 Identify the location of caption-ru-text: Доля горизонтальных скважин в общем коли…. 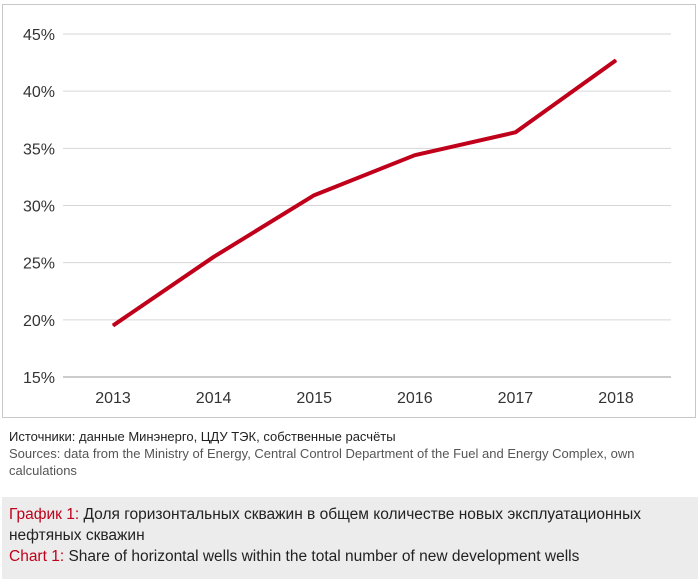
(325, 525).